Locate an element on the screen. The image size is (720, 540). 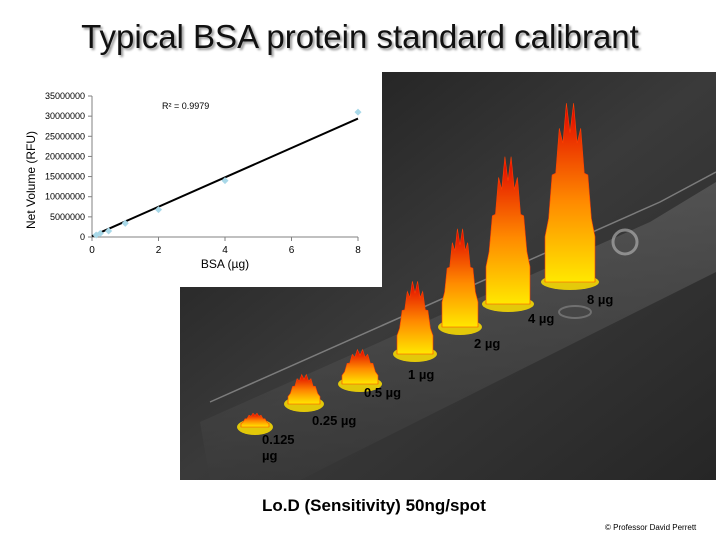
r-squared-annotation: R² = 0.9979 is located at coordinates (185, 106).